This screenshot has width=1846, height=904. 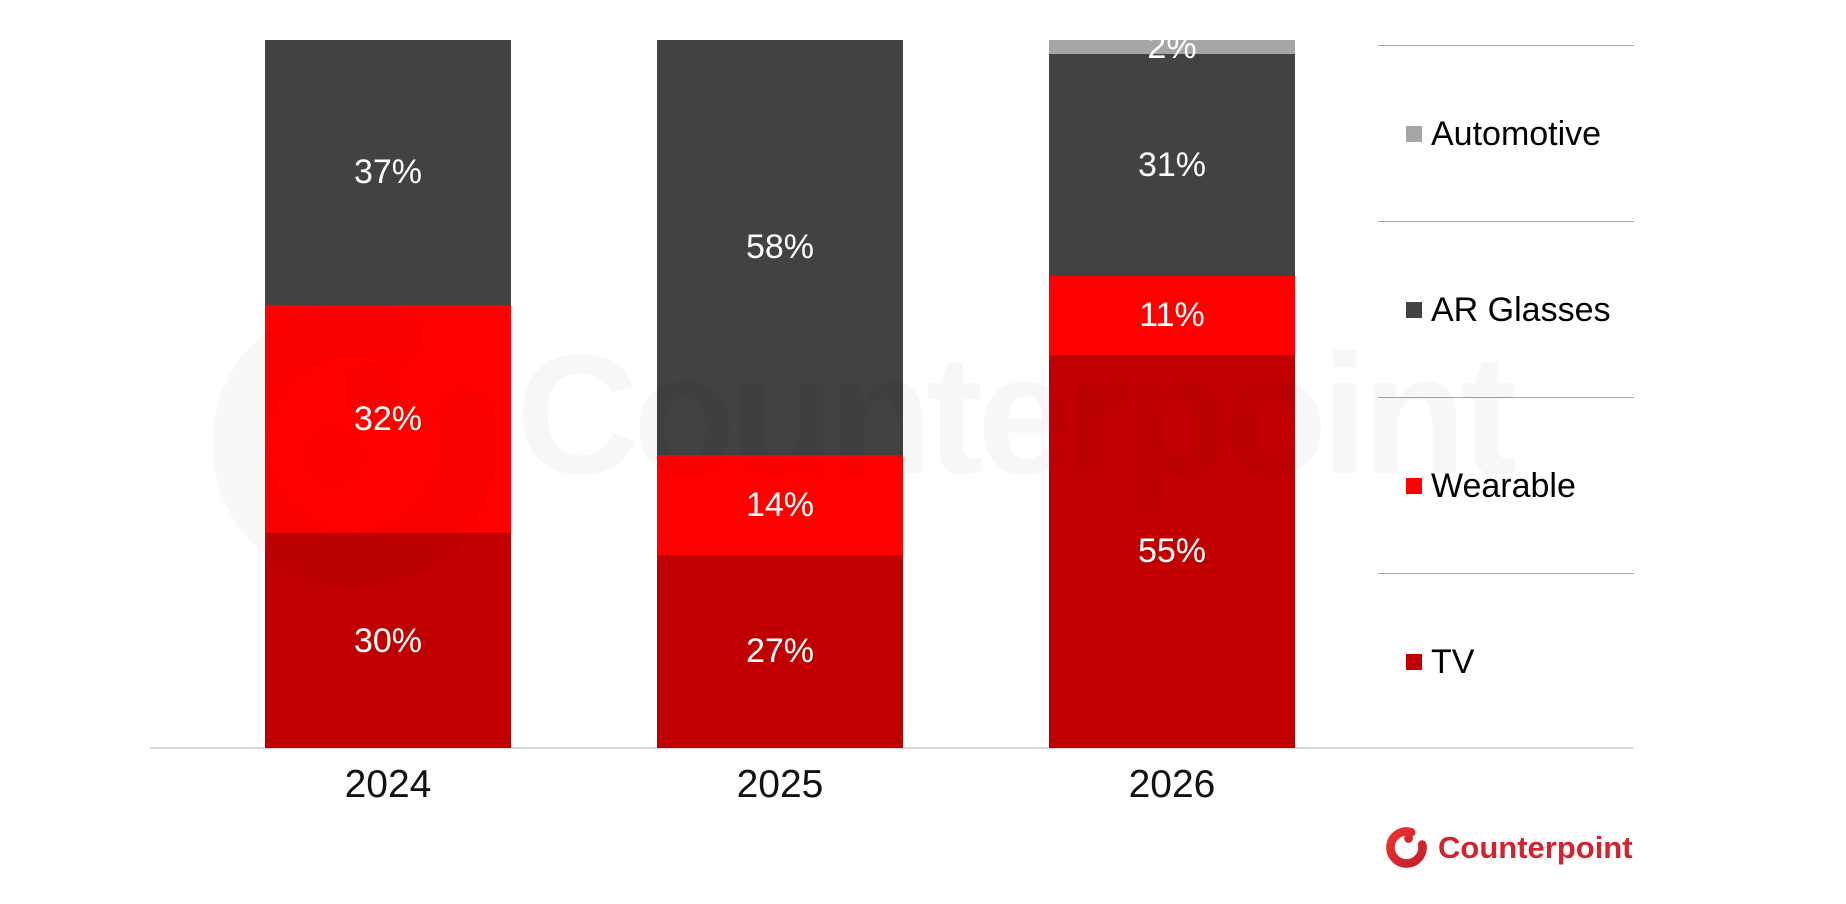 I want to click on legend-item-ar-glasses: AR Glasses, so click(x=1506, y=309).